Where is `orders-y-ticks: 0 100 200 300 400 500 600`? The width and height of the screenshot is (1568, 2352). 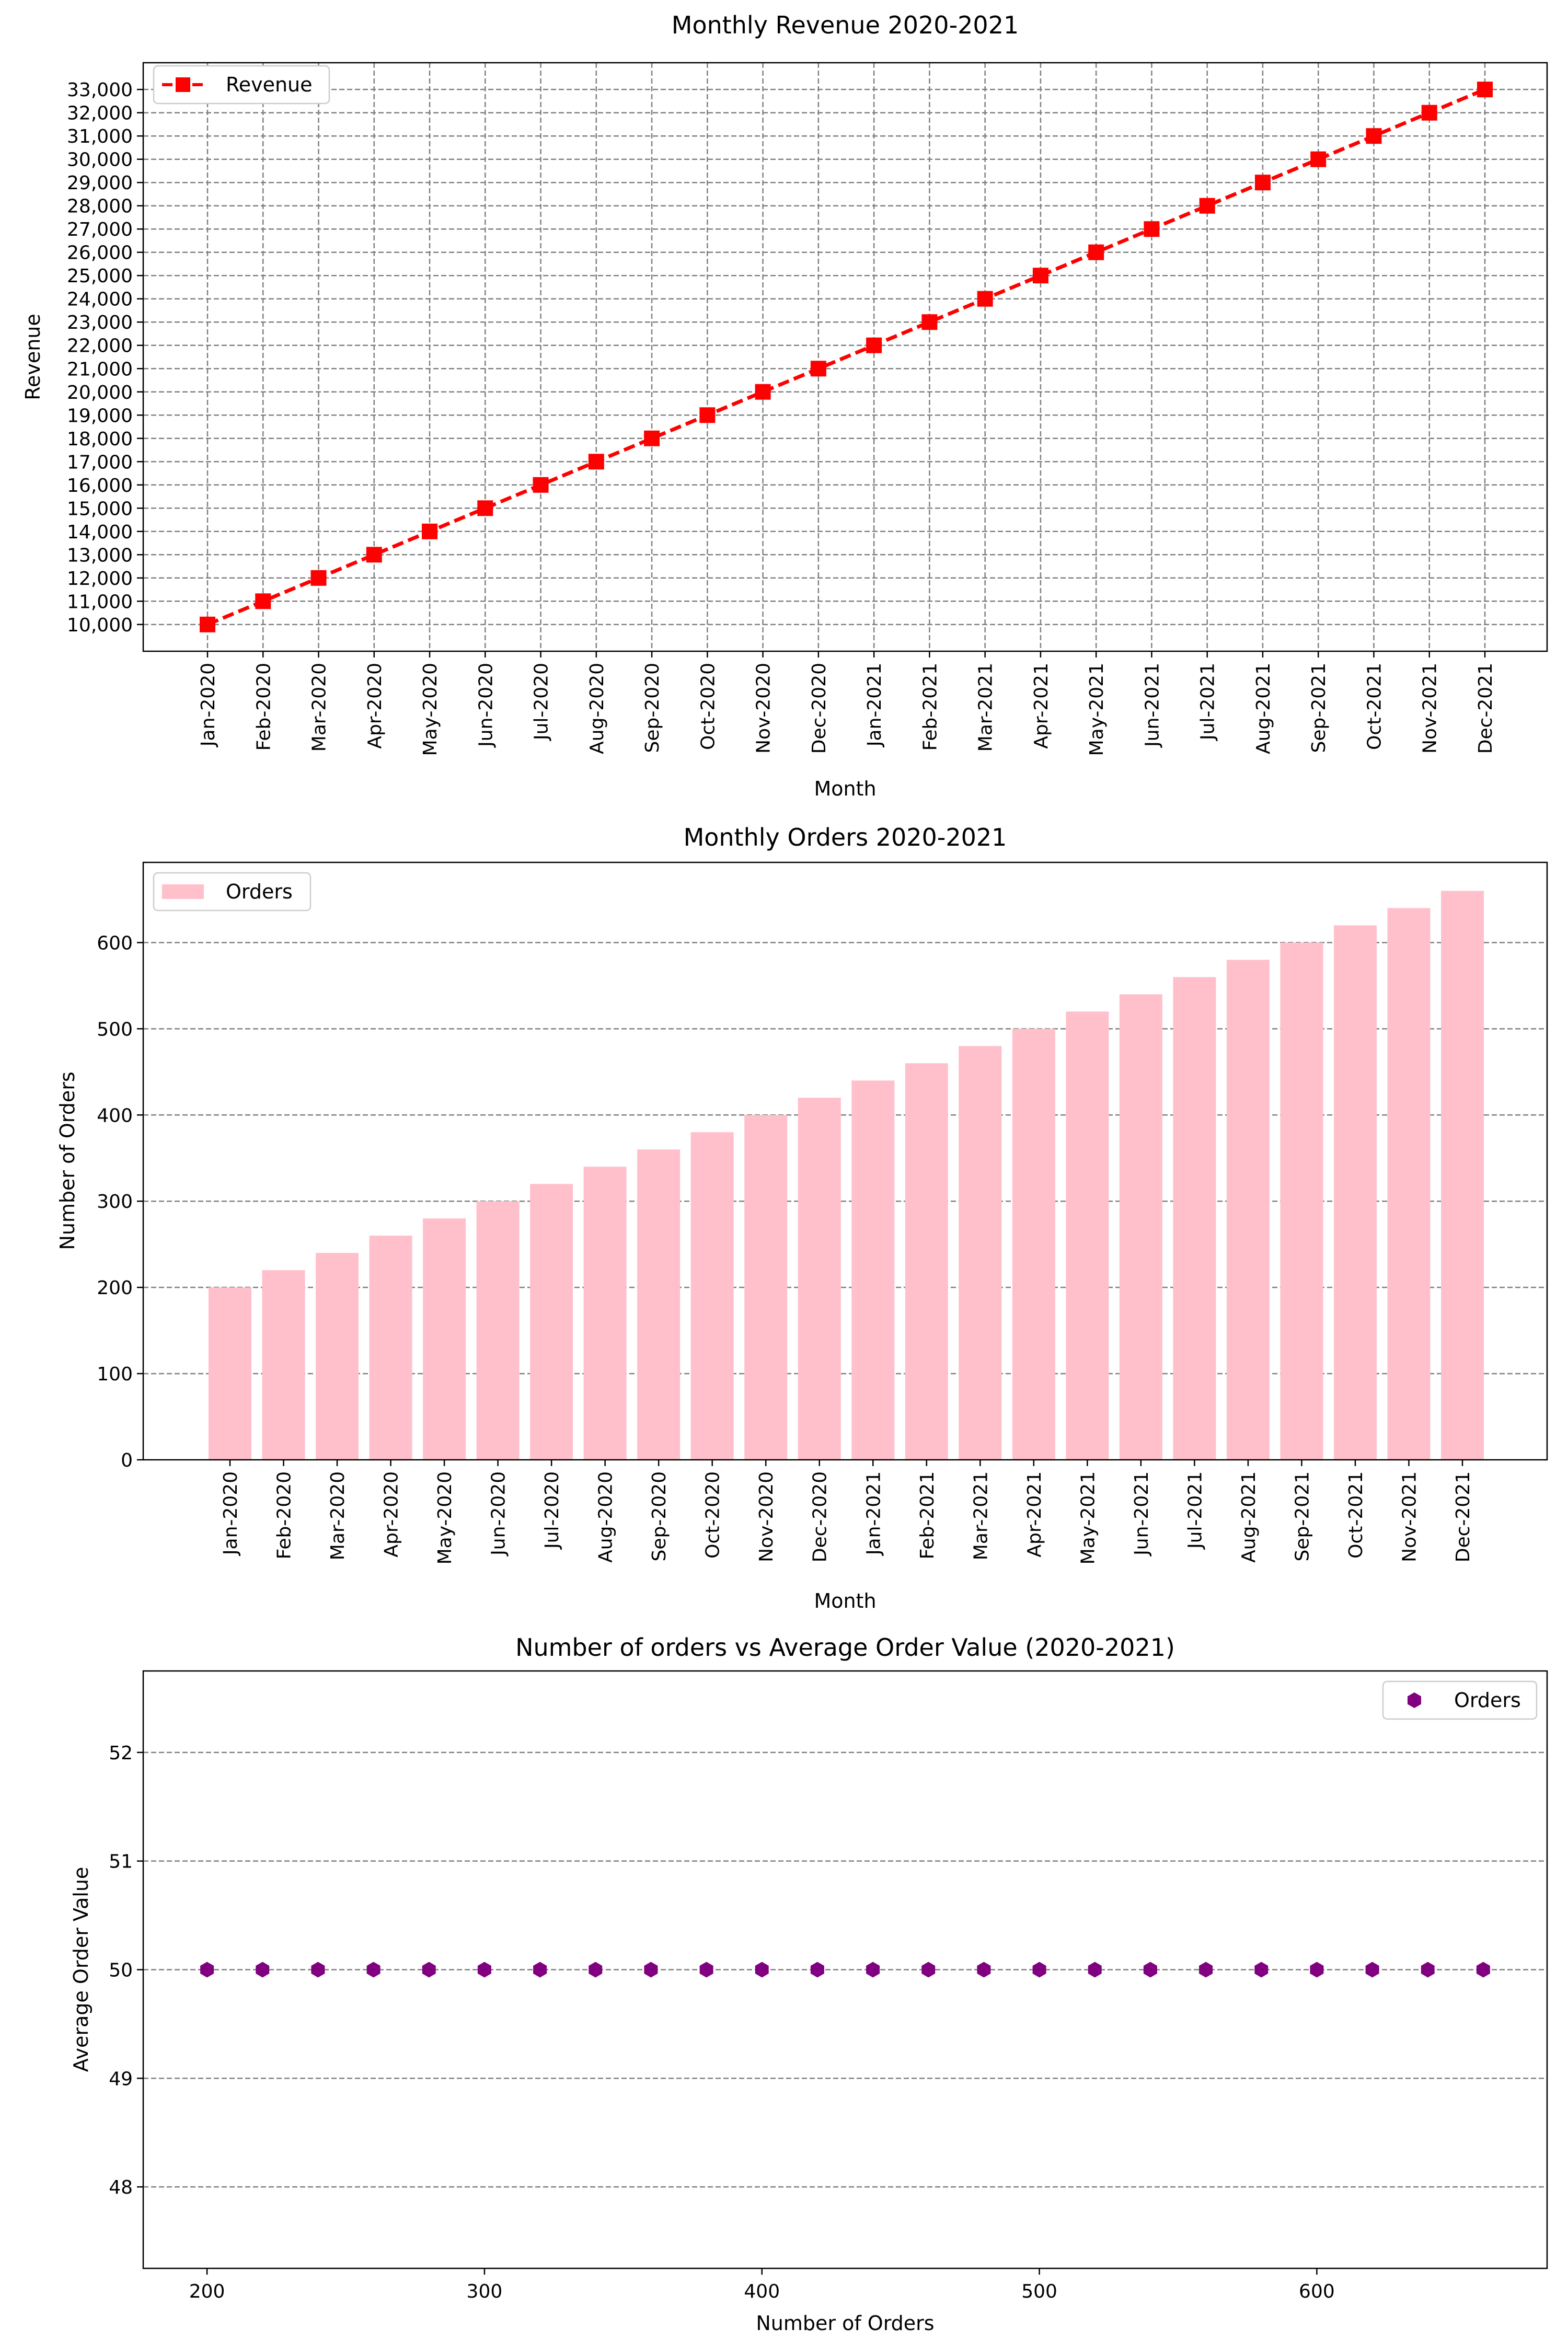 orders-y-ticks: 0 100 200 300 400 500 600 is located at coordinates (120, 1201).